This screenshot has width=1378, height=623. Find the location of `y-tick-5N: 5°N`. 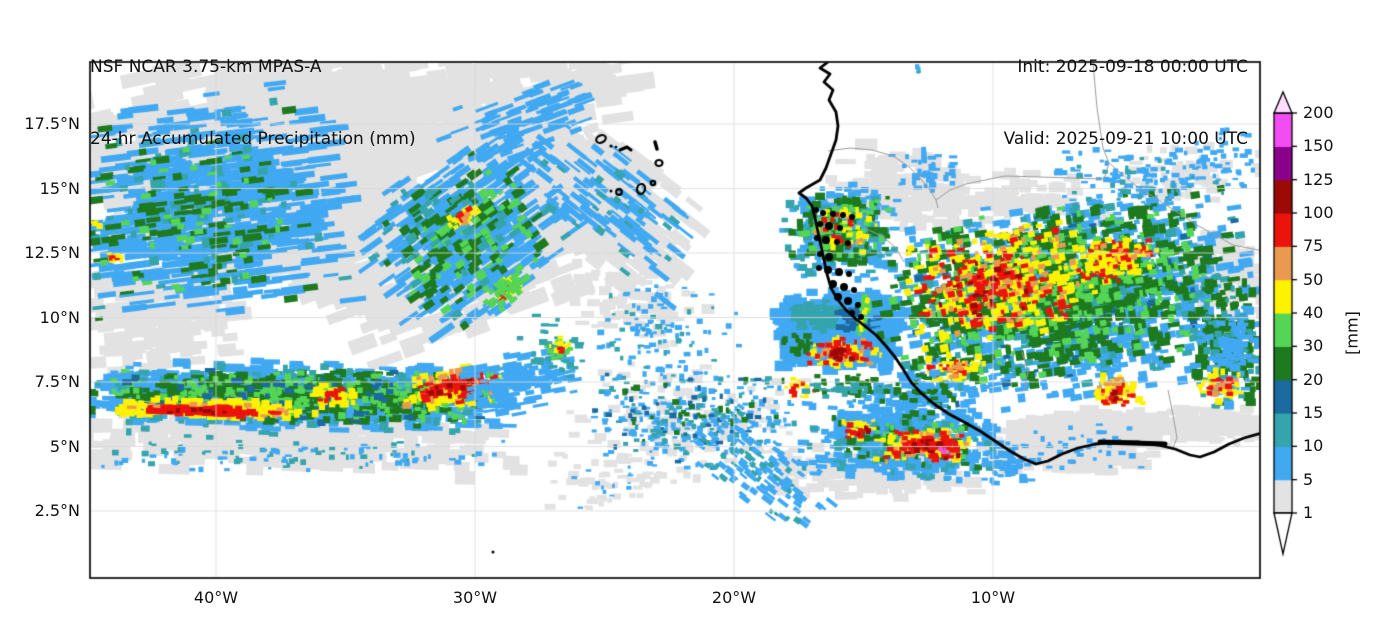

y-tick-5N: 5°N is located at coordinates (64, 446).